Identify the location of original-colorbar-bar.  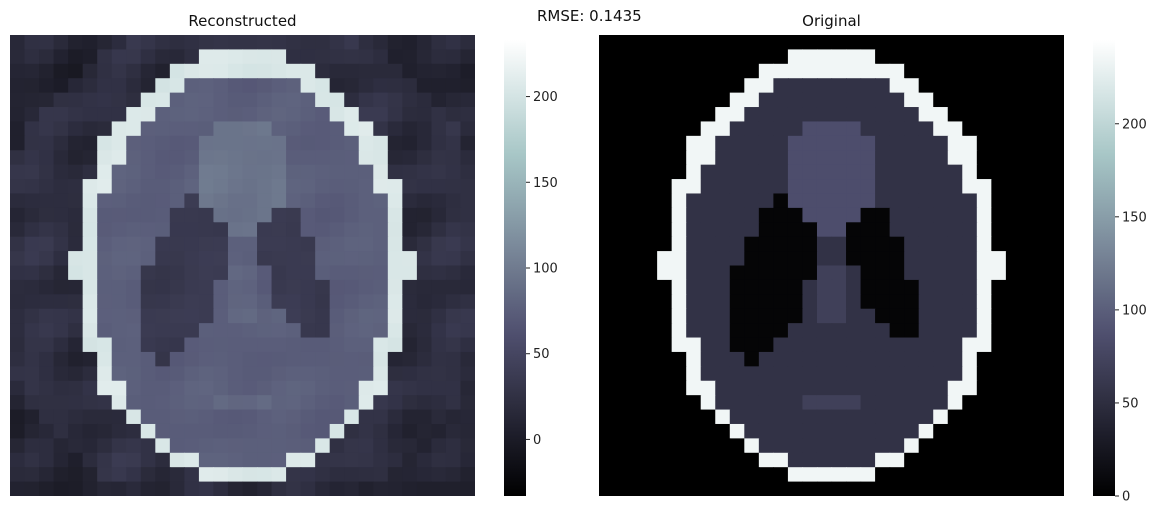
(1104, 268).